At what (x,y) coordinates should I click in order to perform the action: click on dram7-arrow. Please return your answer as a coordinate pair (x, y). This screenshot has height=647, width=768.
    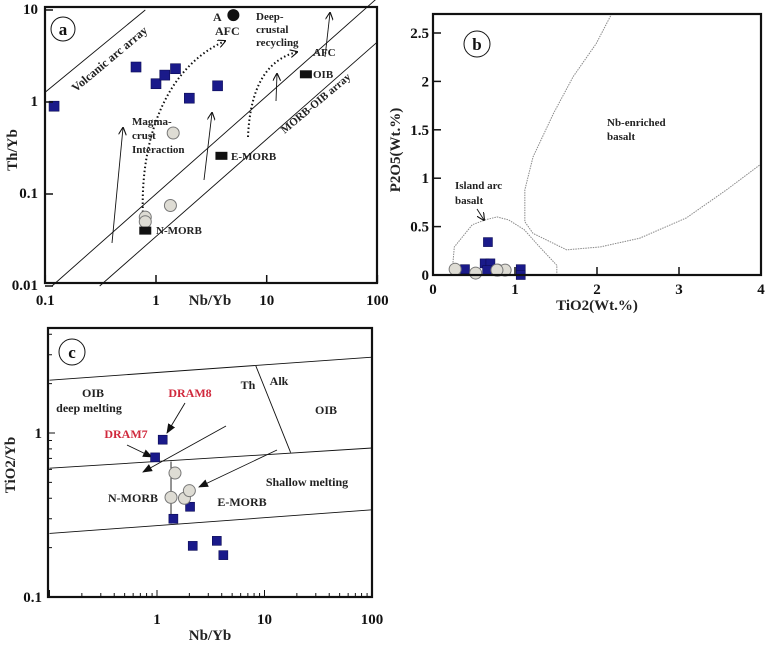
    Looking at the image, I should click on (139, 451).